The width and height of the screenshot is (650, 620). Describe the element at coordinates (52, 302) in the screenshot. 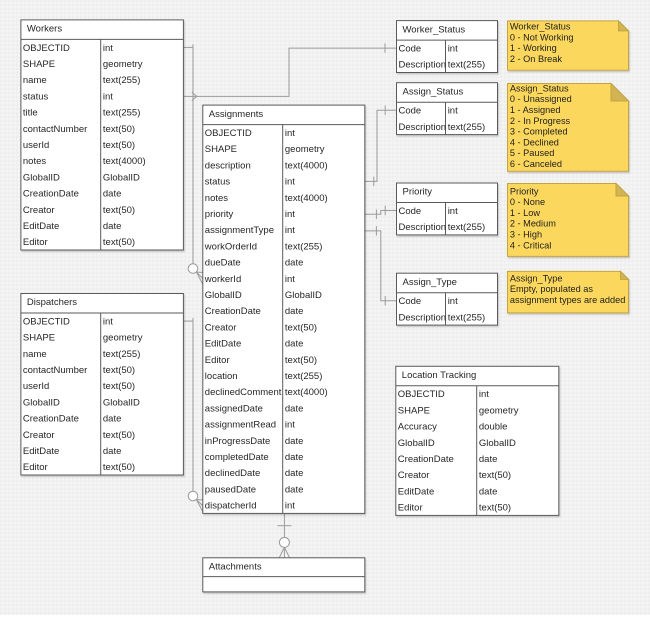

I see `svg-text: Dispatchers` at that location.